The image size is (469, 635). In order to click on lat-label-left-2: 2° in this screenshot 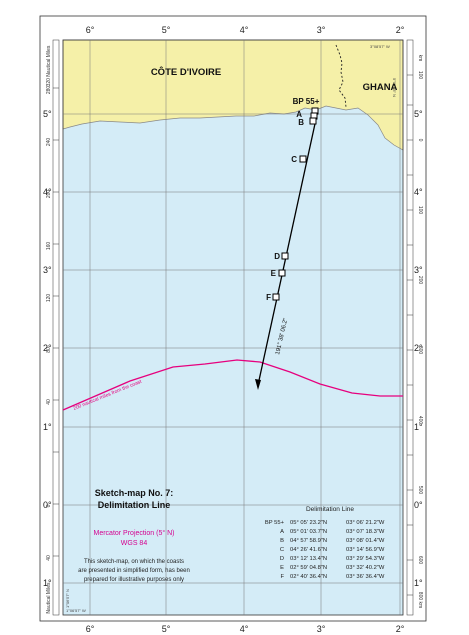, I will do `click(47, 348)`.